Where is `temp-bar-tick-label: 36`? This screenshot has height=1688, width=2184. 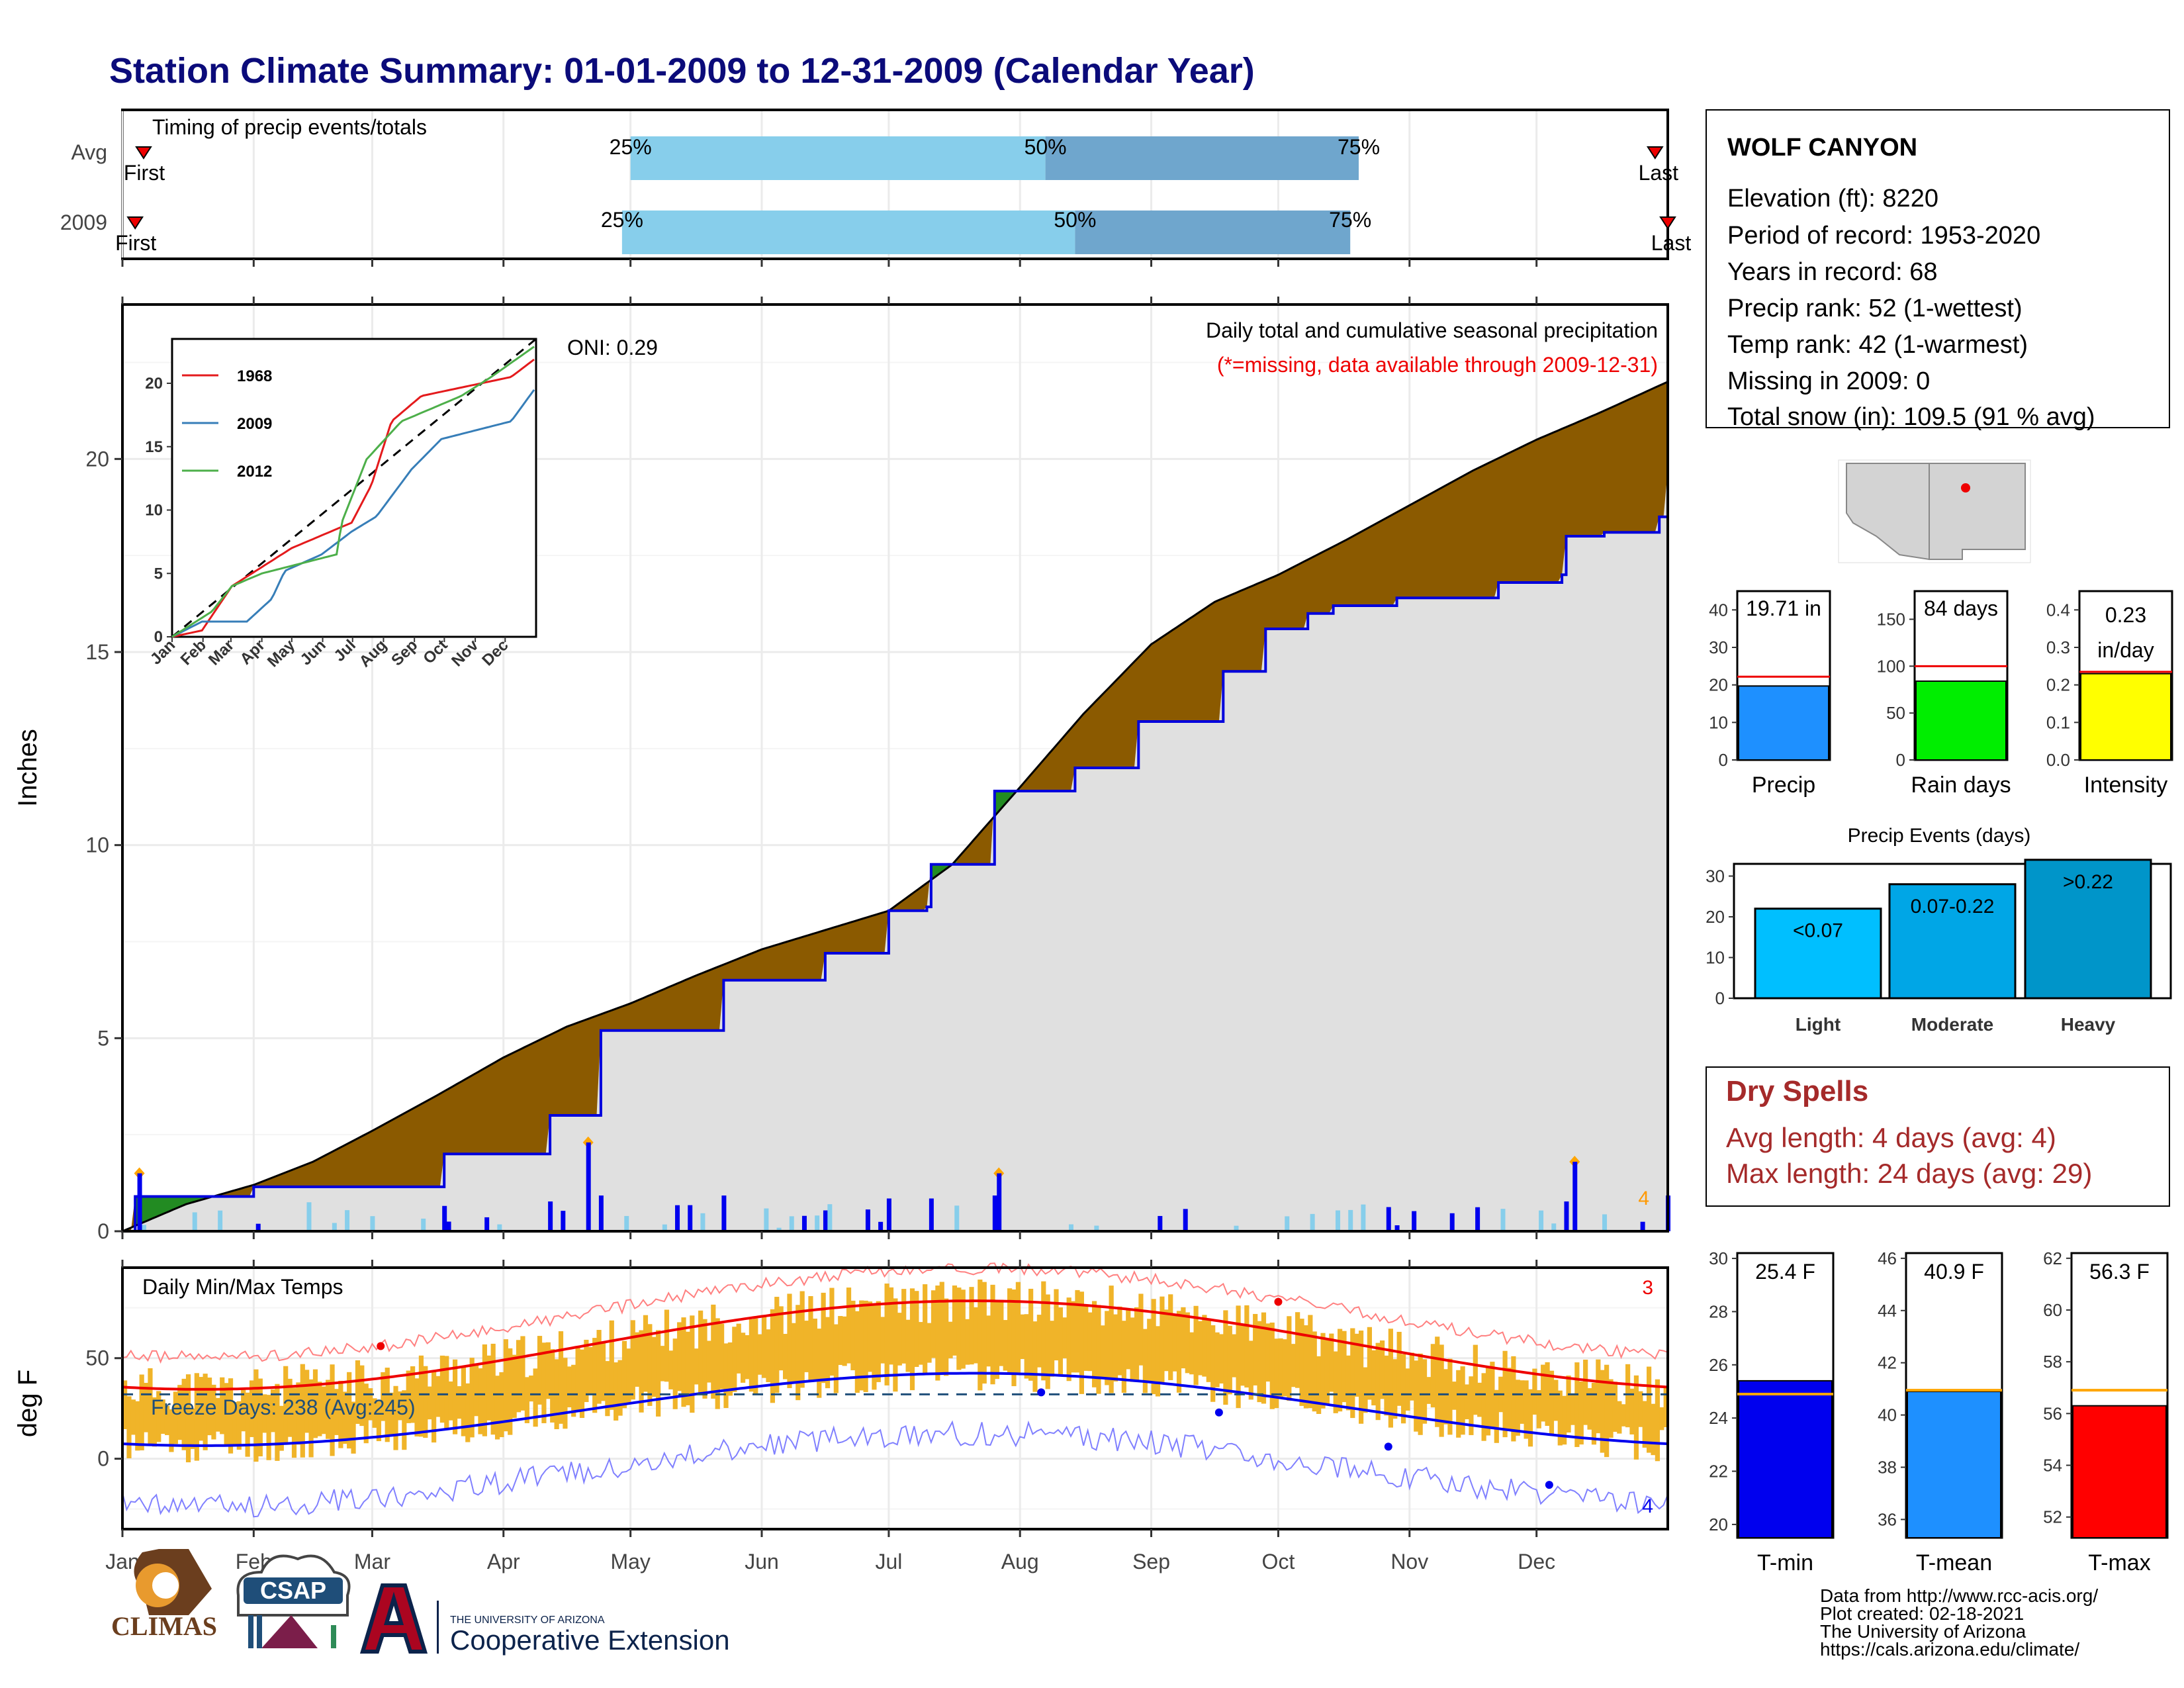 temp-bar-tick-label: 36 is located at coordinates (1888, 1519).